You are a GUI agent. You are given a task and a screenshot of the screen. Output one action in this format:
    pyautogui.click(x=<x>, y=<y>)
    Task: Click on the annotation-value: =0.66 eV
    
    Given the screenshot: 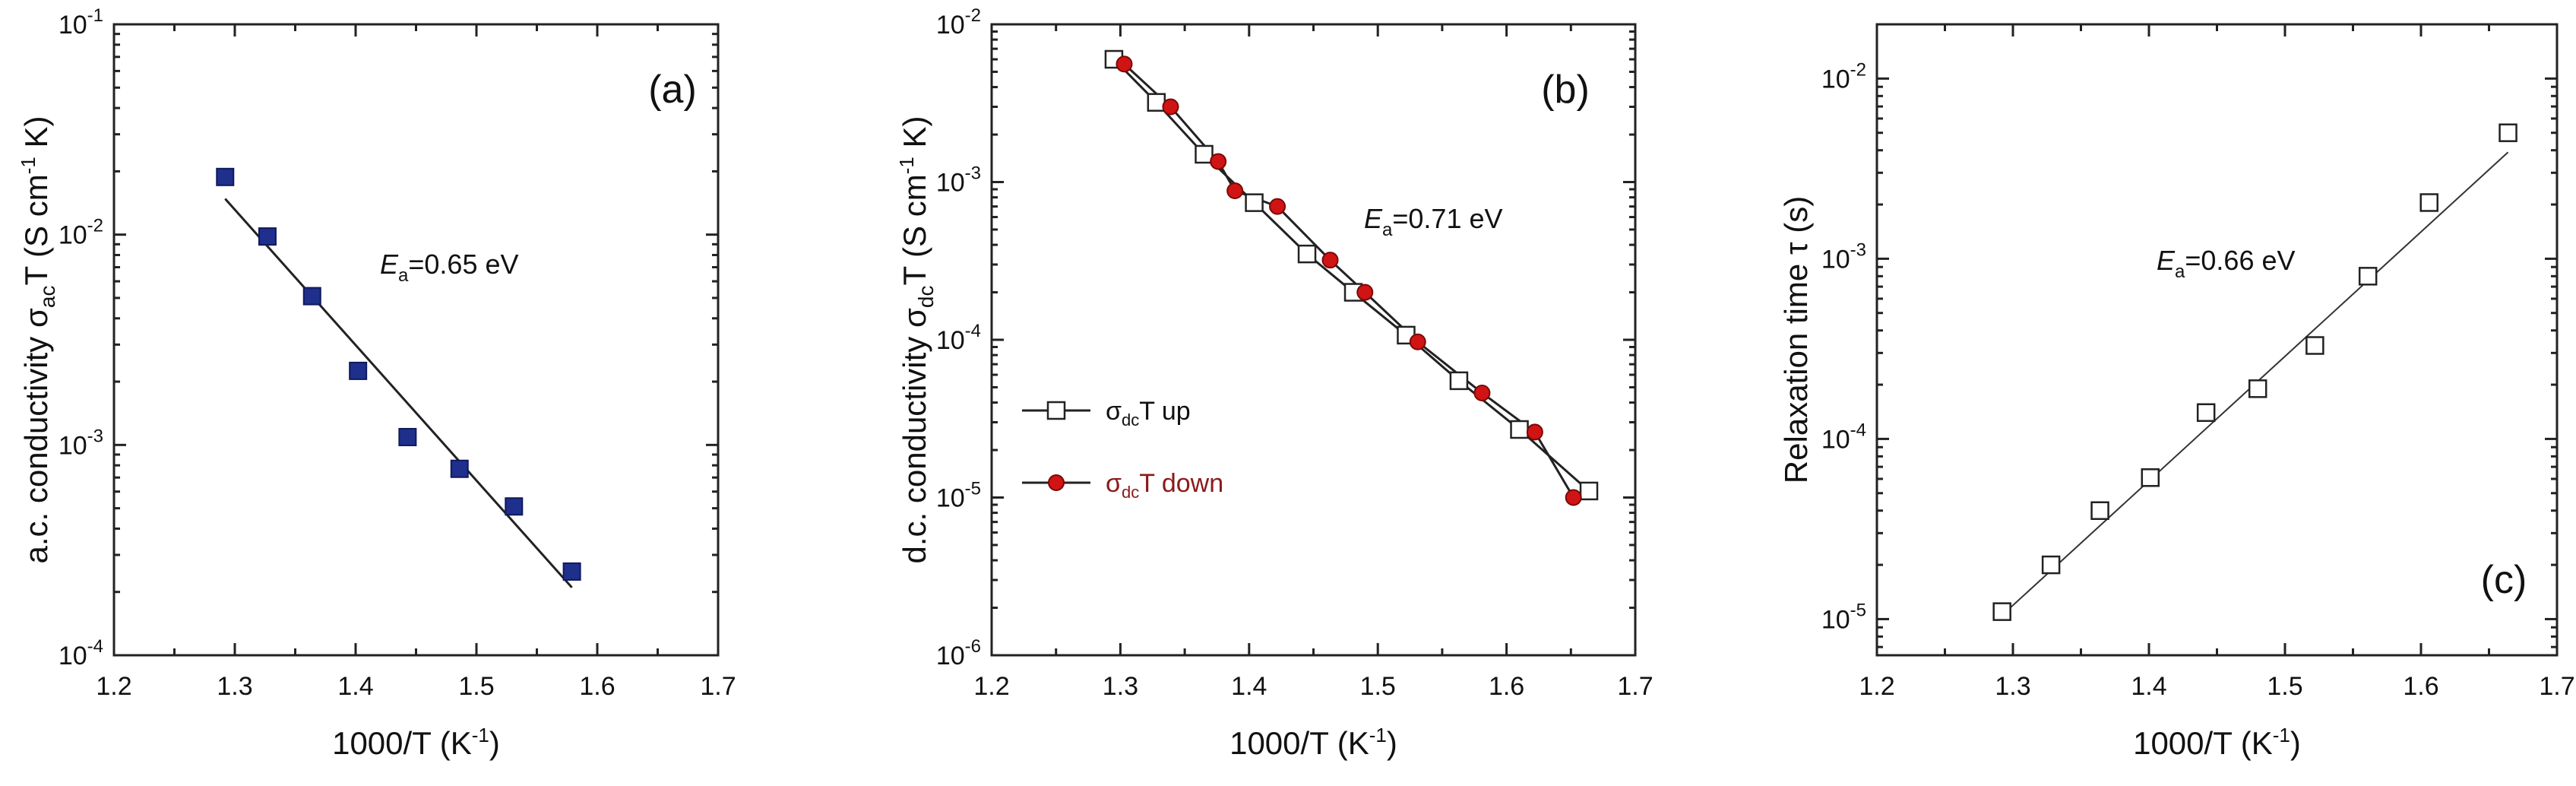 What is the action you would take?
    pyautogui.click(x=2240, y=260)
    